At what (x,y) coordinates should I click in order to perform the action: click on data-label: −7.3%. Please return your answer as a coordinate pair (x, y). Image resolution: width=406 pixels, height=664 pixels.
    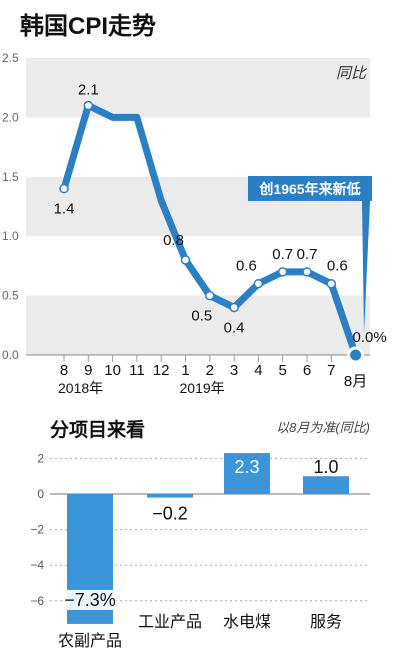
    Looking at the image, I should click on (90, 600).